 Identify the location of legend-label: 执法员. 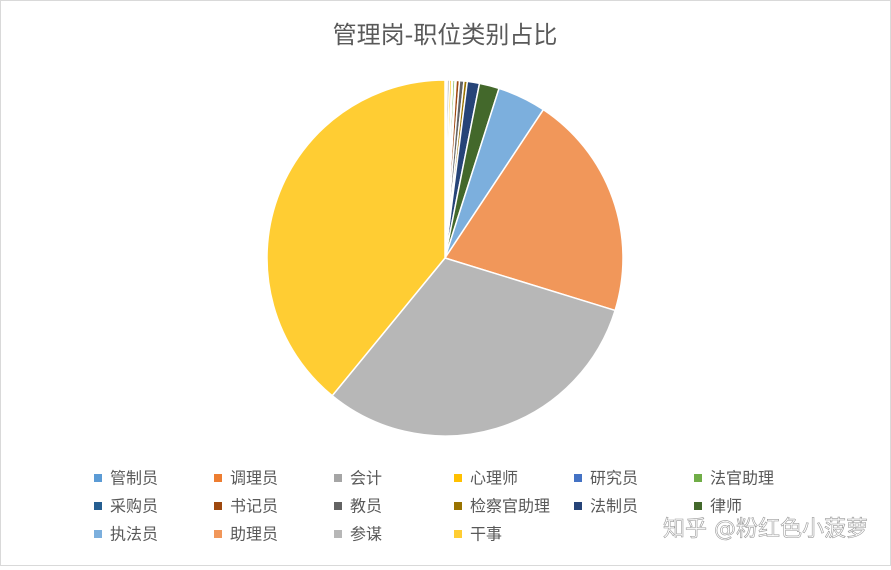
(134, 534).